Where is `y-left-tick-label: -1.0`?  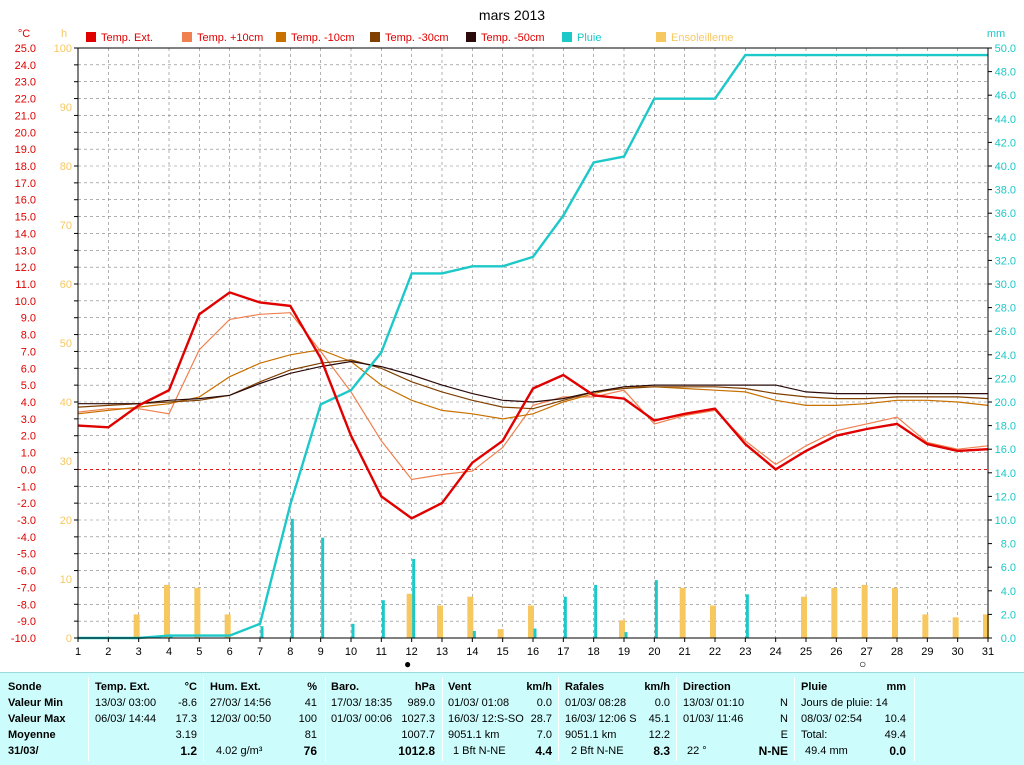 y-left-tick-label: -1.0 is located at coordinates (26, 487).